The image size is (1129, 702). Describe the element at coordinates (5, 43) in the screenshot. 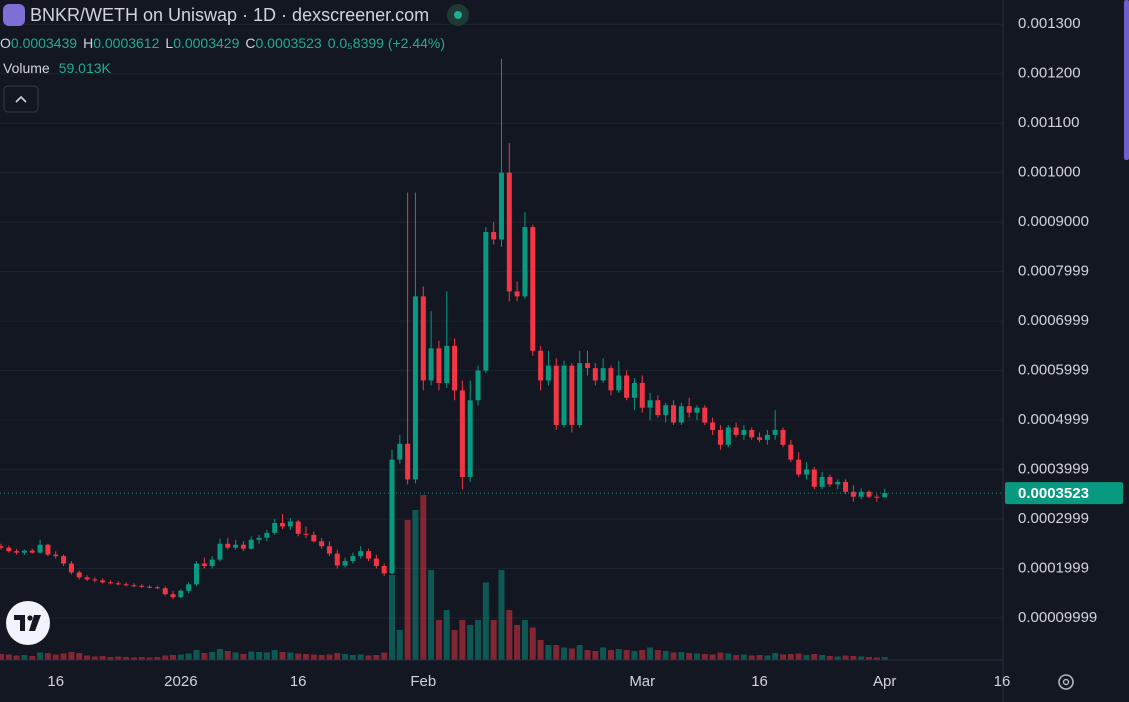

I see `legend-label: O` at that location.